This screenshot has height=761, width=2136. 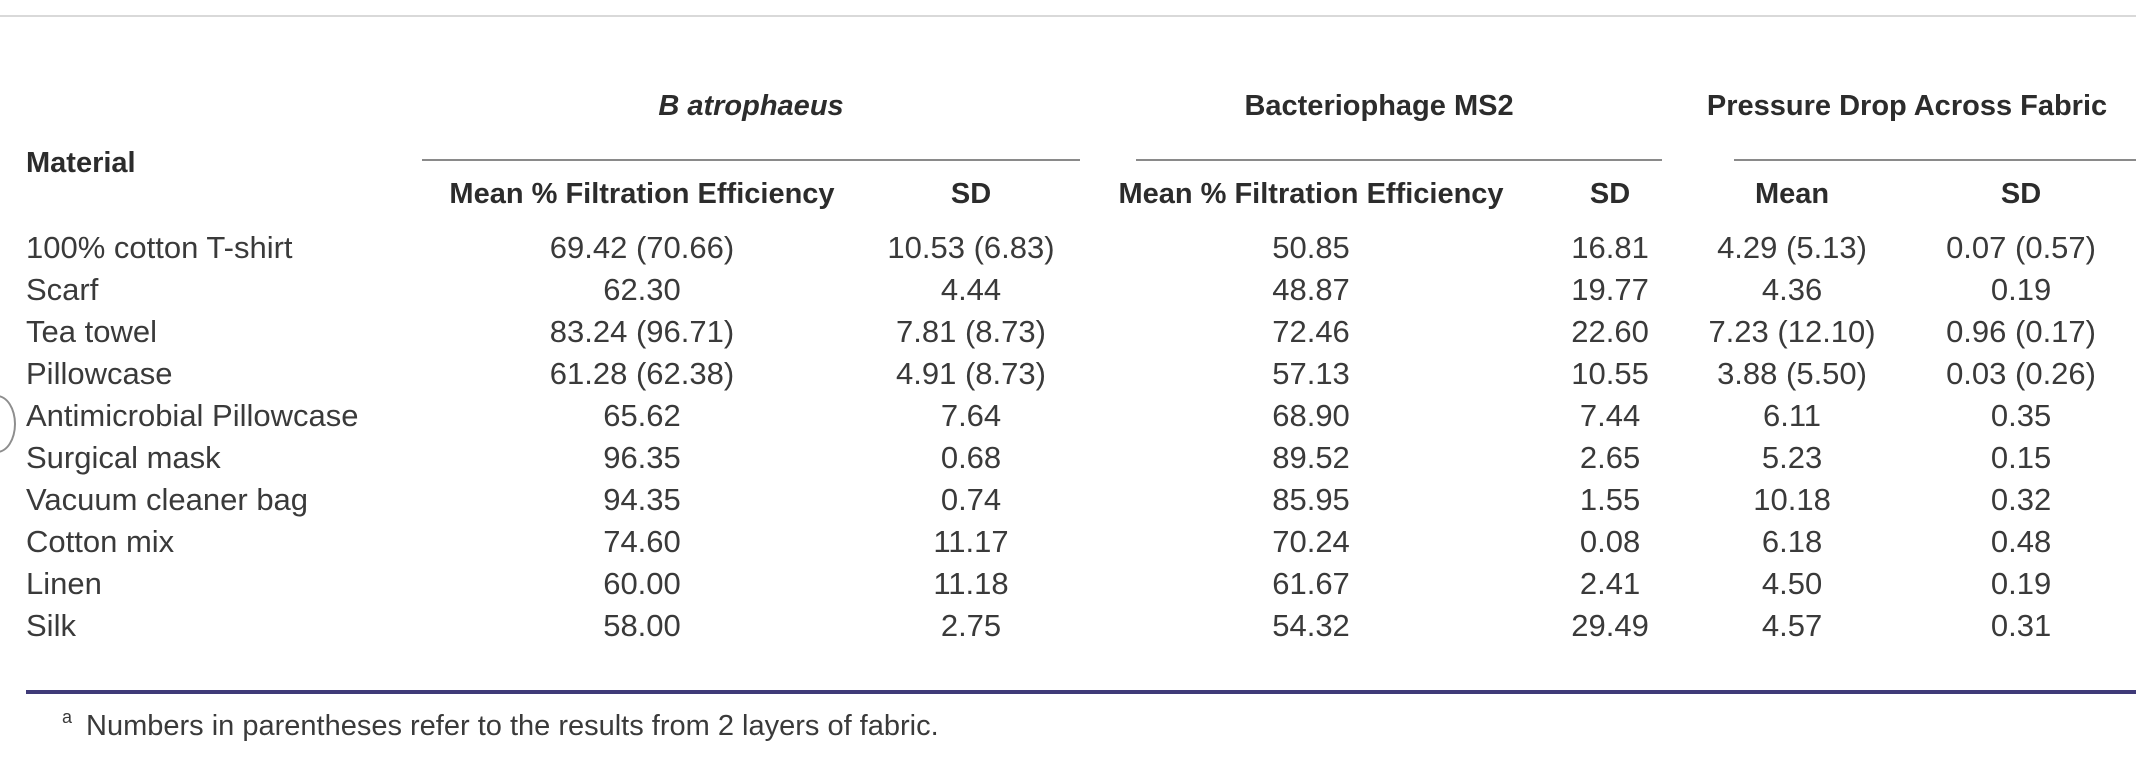 I want to click on b-sd-cell: 11.17, so click(x=971, y=541).